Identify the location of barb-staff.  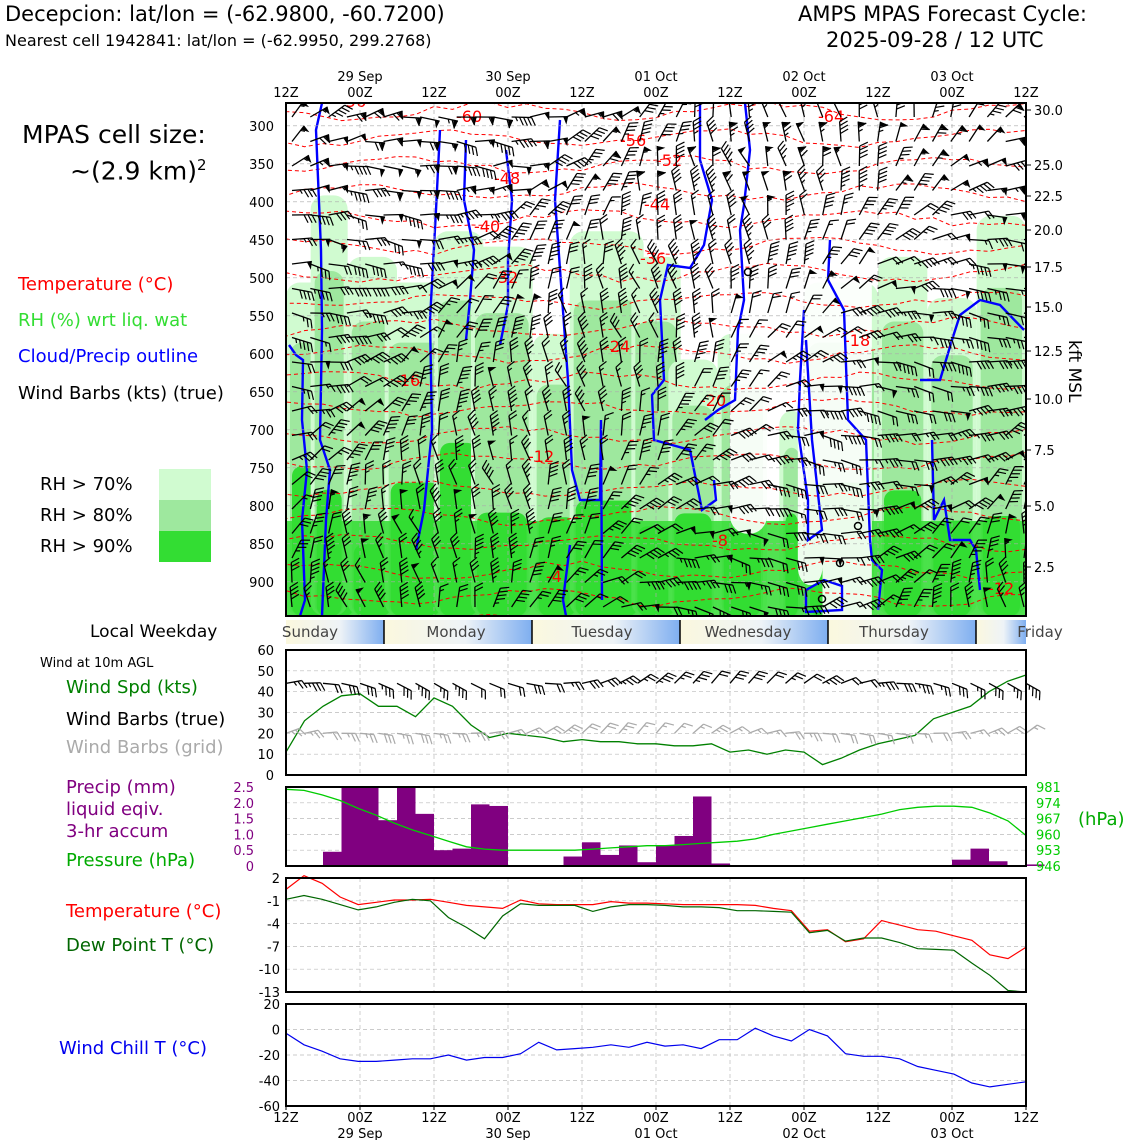
(330, 684).